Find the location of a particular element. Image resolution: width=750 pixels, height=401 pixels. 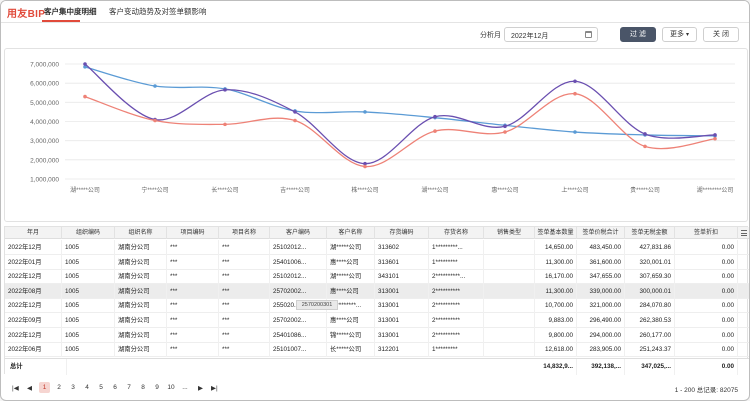

page-number: 8 is located at coordinates (143, 387).